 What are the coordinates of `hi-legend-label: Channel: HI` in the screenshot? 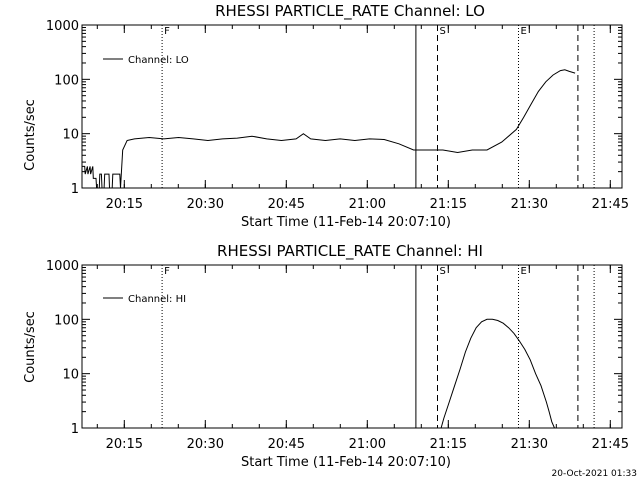 It's located at (157, 299).